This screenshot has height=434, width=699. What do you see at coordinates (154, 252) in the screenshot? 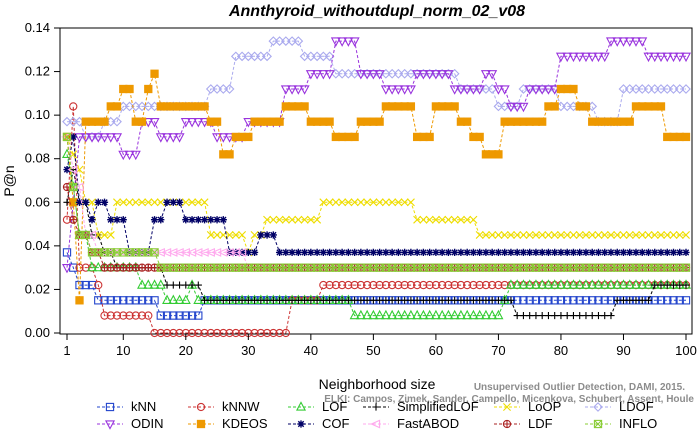
I see `data-point-inflo` at bounding box center [154, 252].